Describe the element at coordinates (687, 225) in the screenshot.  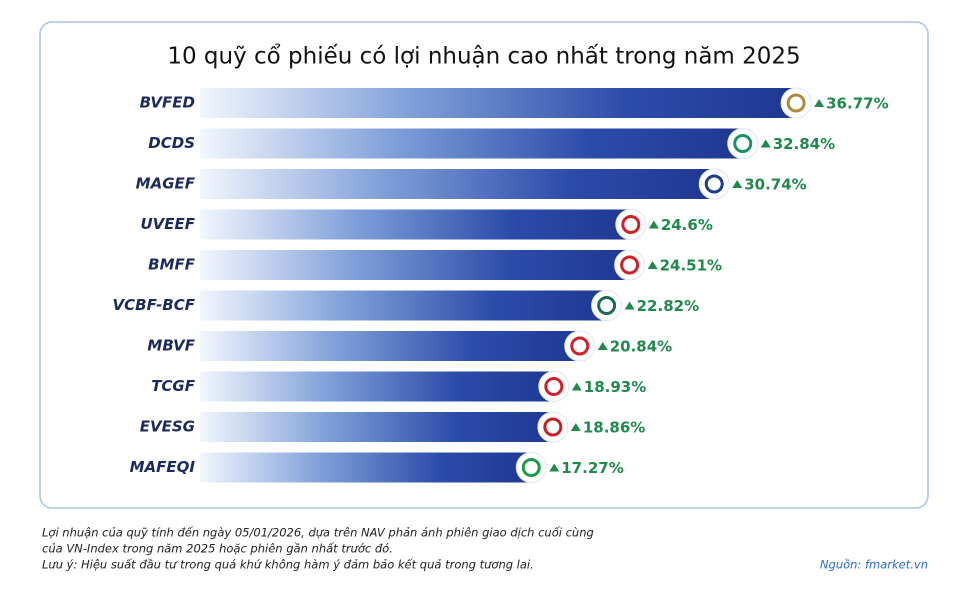
I see `value-label: 24.6%` at that location.